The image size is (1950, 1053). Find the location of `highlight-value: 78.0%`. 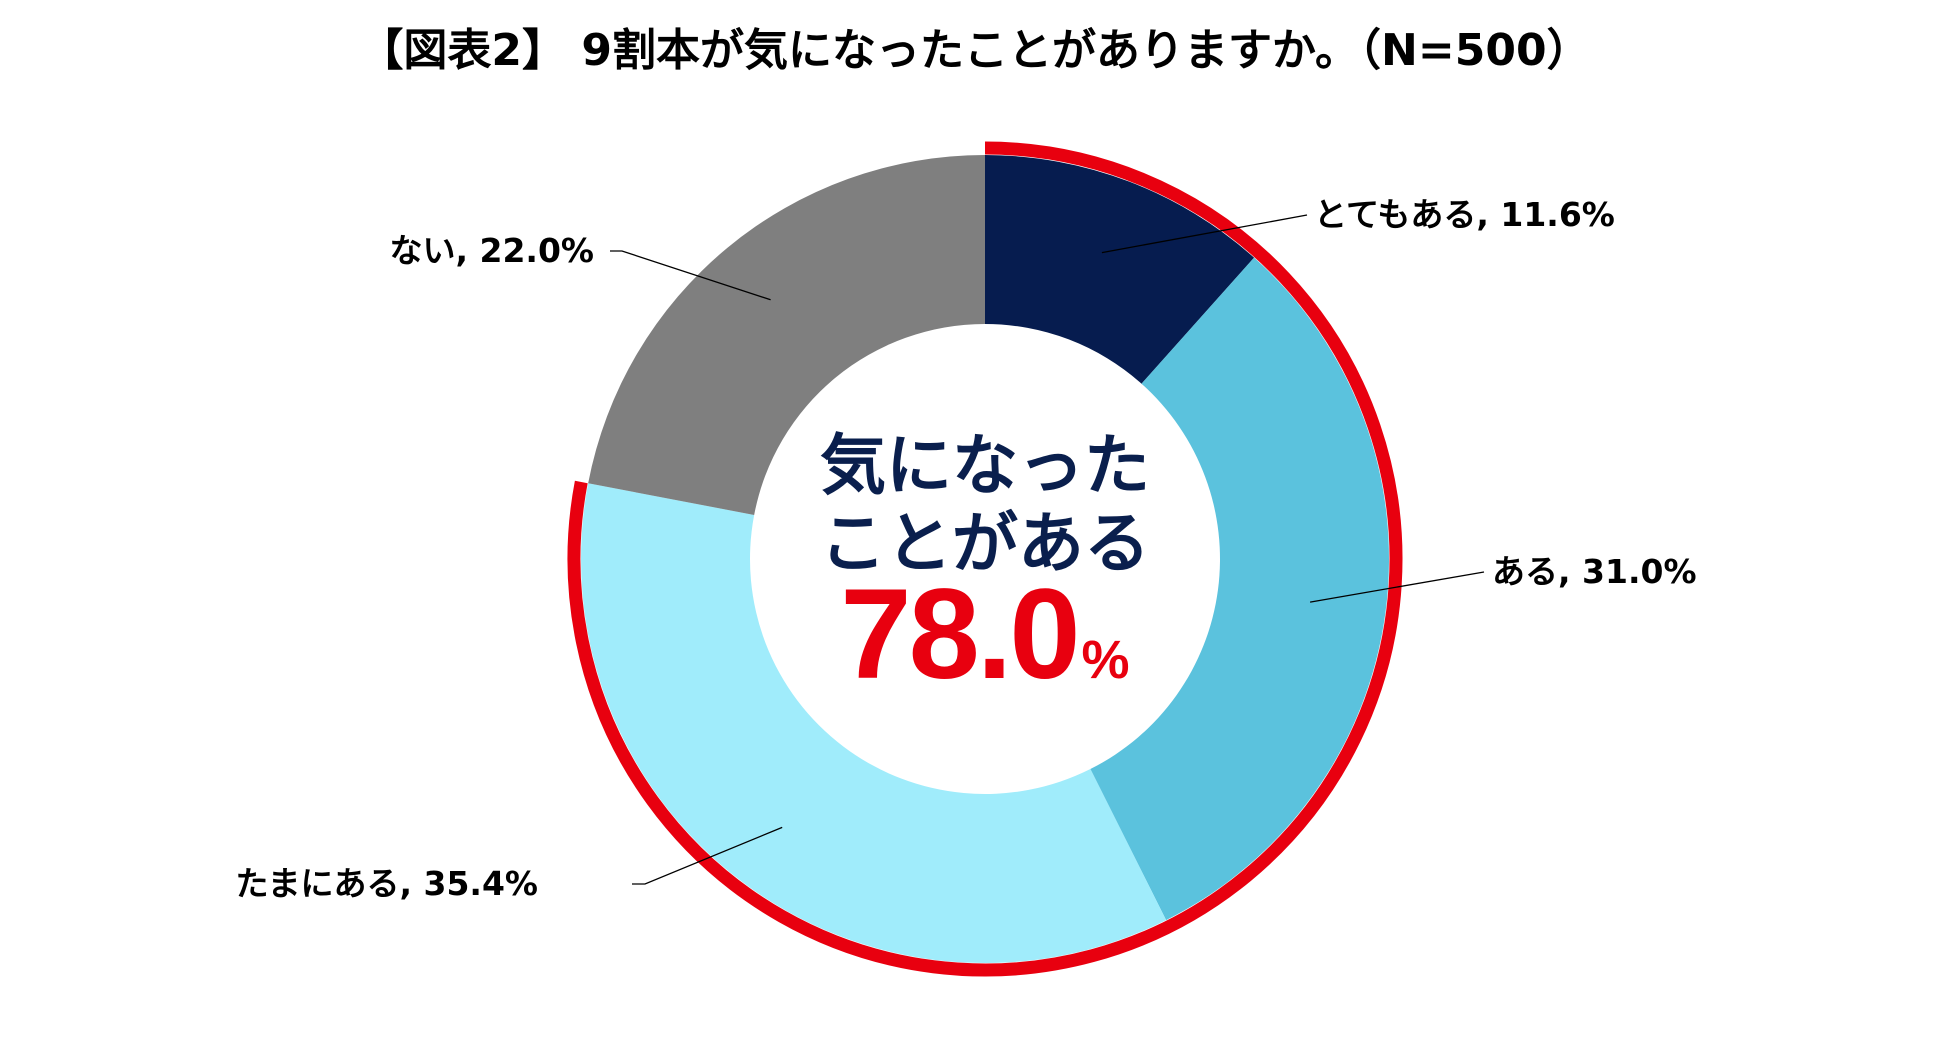

highlight-value: 78.0% is located at coordinates (984, 634).